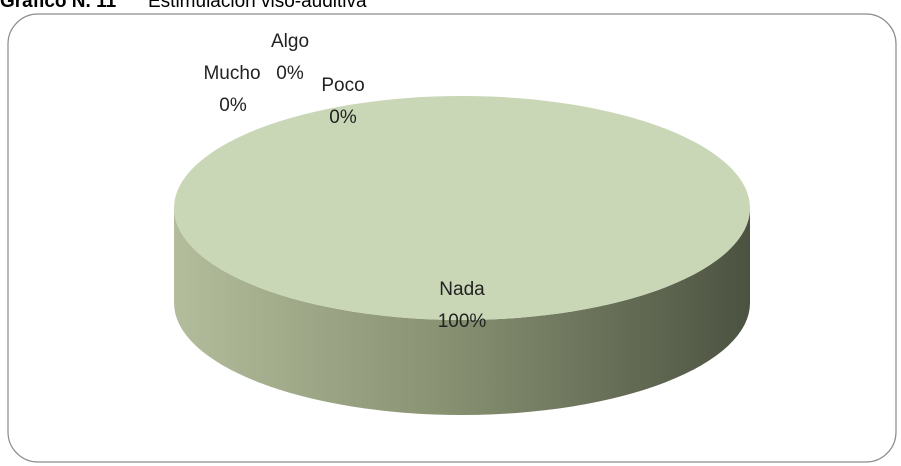 The height and width of the screenshot is (466, 901). I want to click on slice-label: Poco, so click(342, 85).